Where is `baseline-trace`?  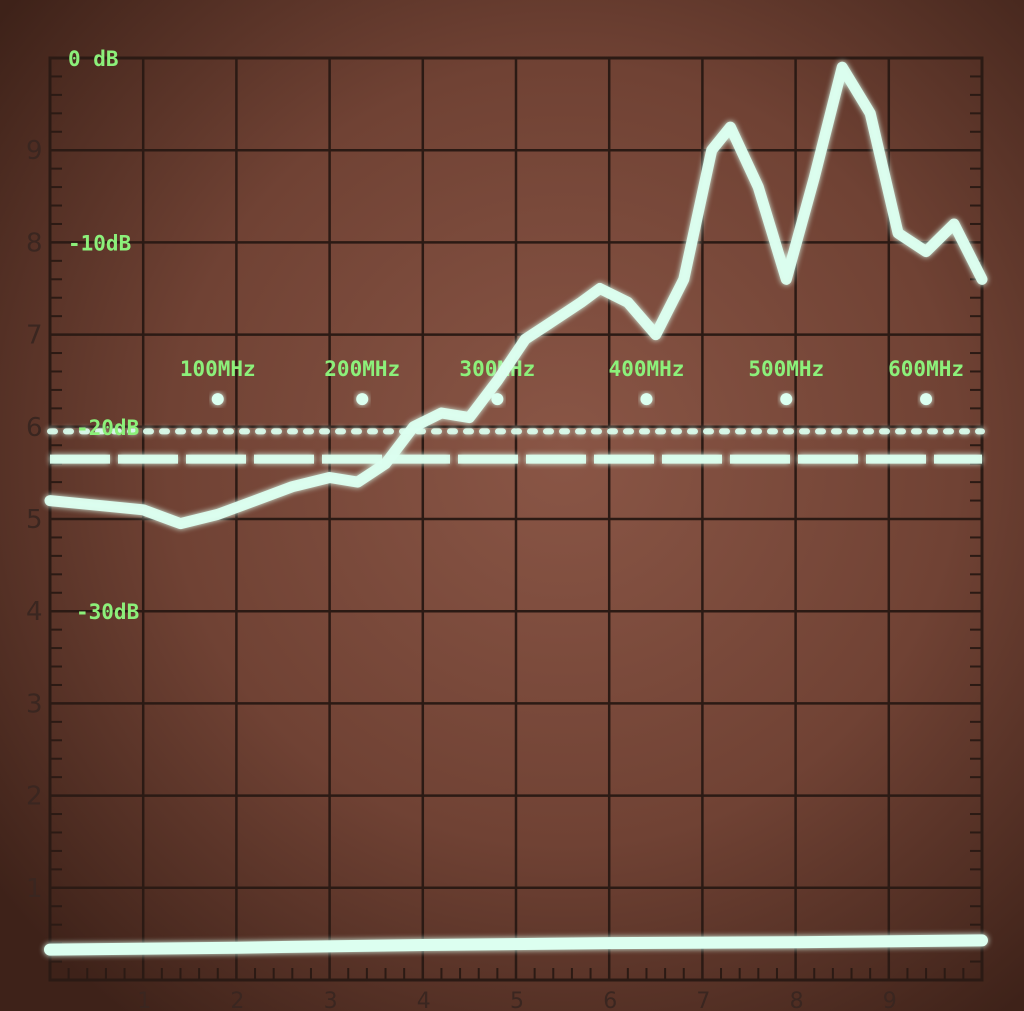 baseline-trace is located at coordinates (516, 945).